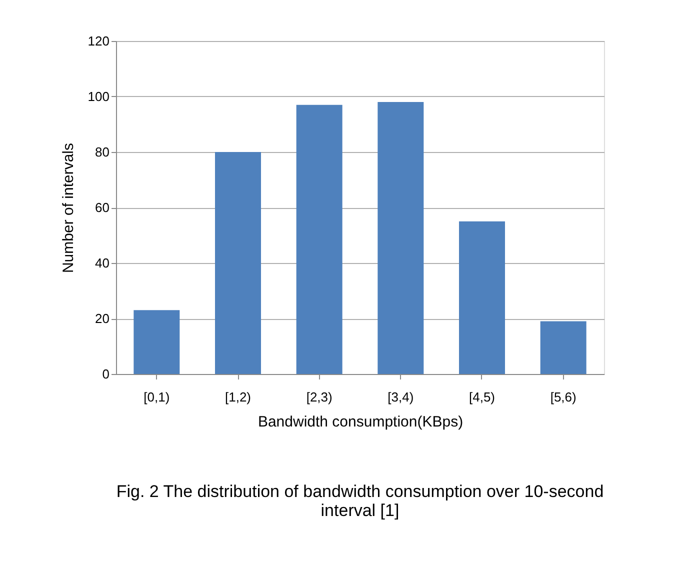 The width and height of the screenshot is (694, 563). What do you see at coordinates (102, 318) in the screenshot?
I see `y-tick-label: 20` at bounding box center [102, 318].